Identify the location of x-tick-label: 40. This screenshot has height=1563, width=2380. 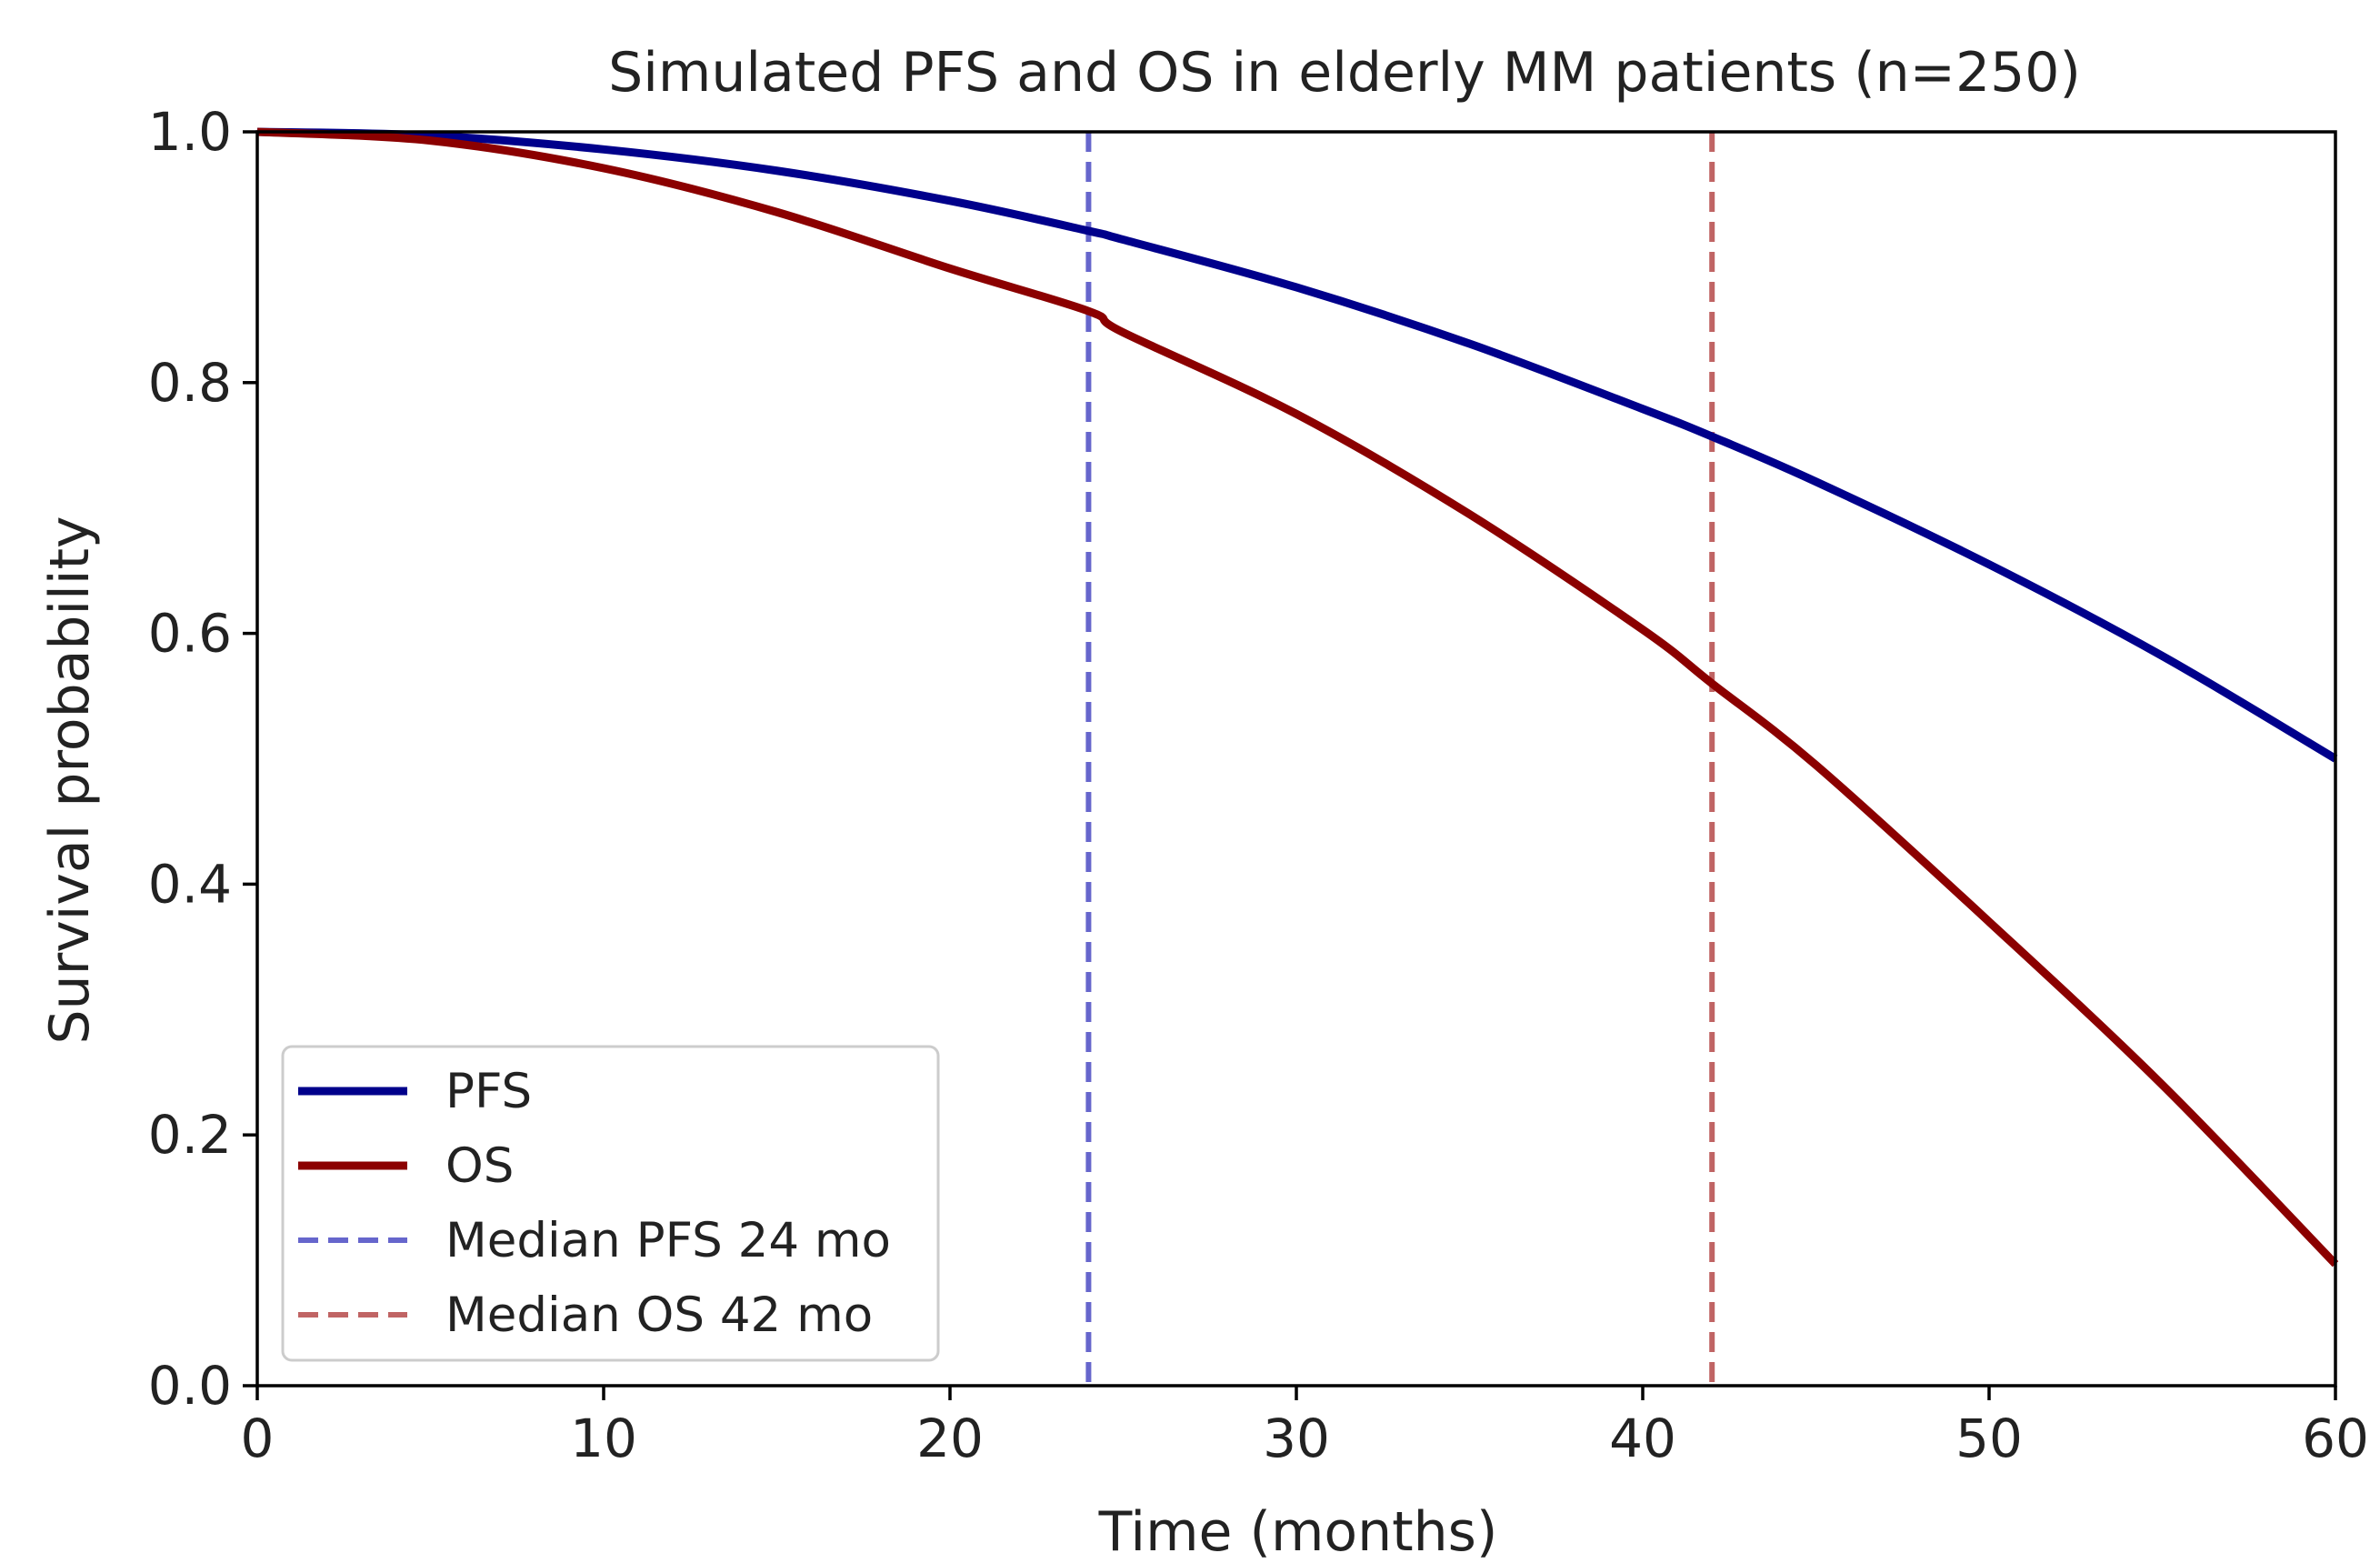
(1643, 1438).